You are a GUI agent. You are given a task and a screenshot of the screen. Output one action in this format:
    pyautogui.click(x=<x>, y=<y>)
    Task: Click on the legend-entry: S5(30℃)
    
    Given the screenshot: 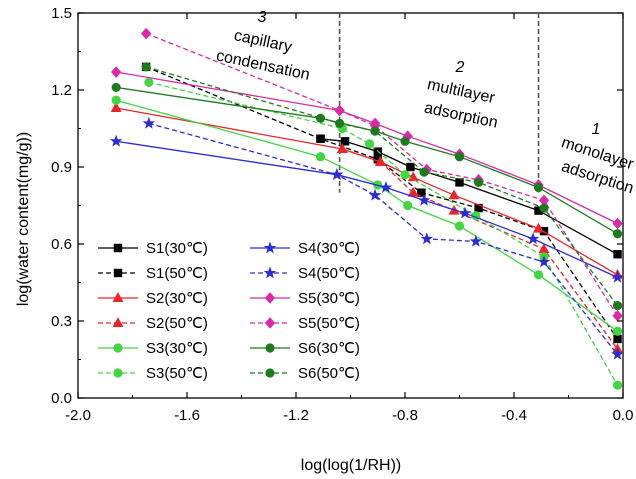 What is the action you would take?
    pyautogui.click(x=305, y=298)
    